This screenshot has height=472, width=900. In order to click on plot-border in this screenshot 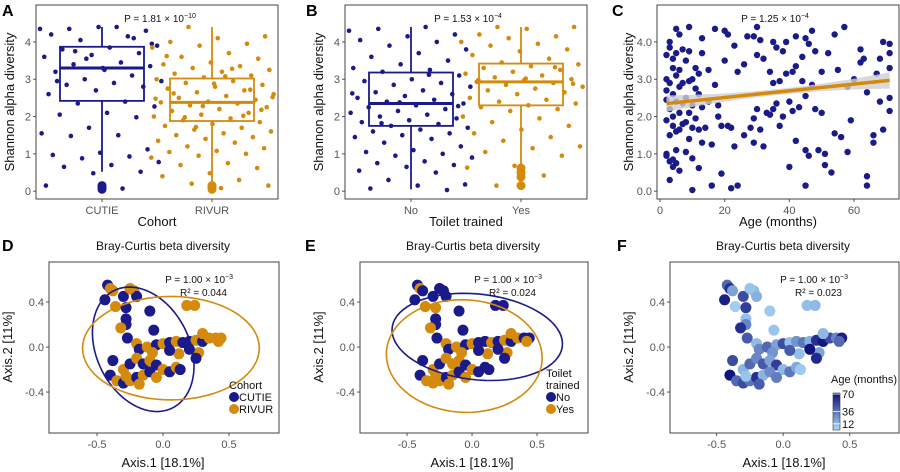, I will do `click(784, 347)`.